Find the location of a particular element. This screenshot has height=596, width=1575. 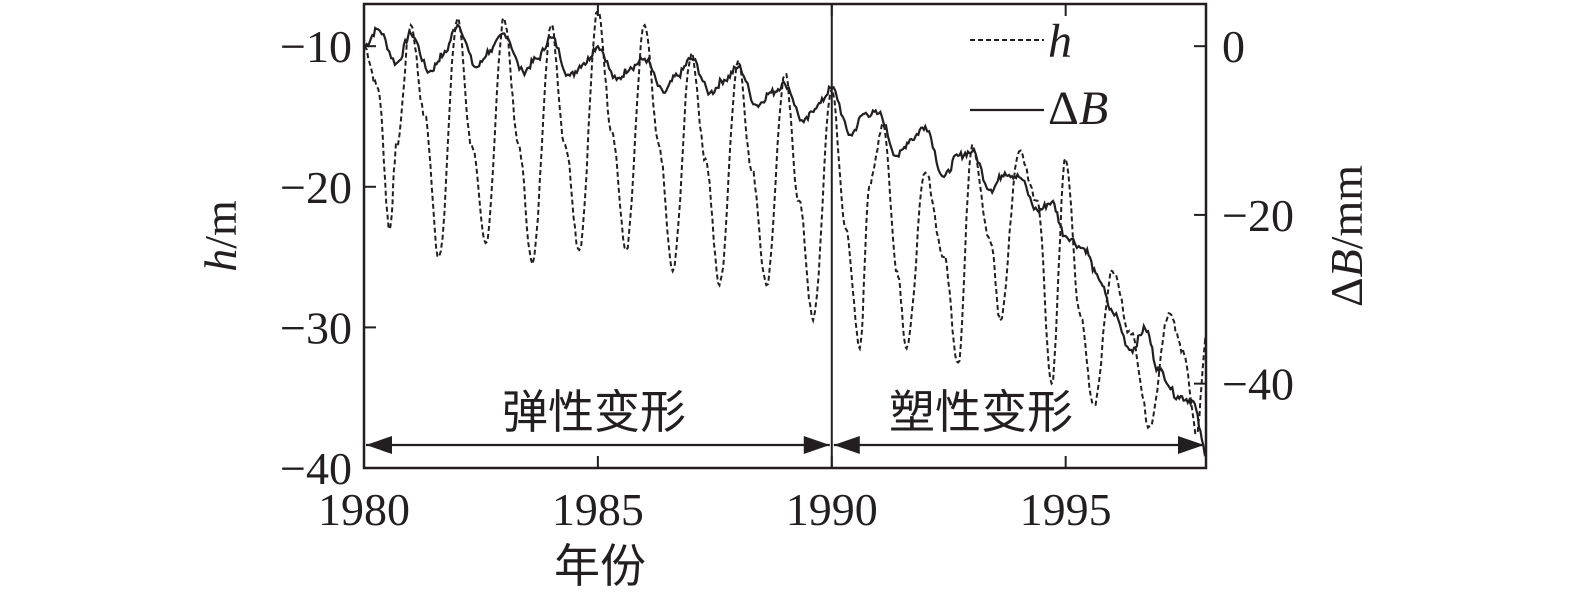

y-left-tick-label: −20 is located at coordinates (316, 187).